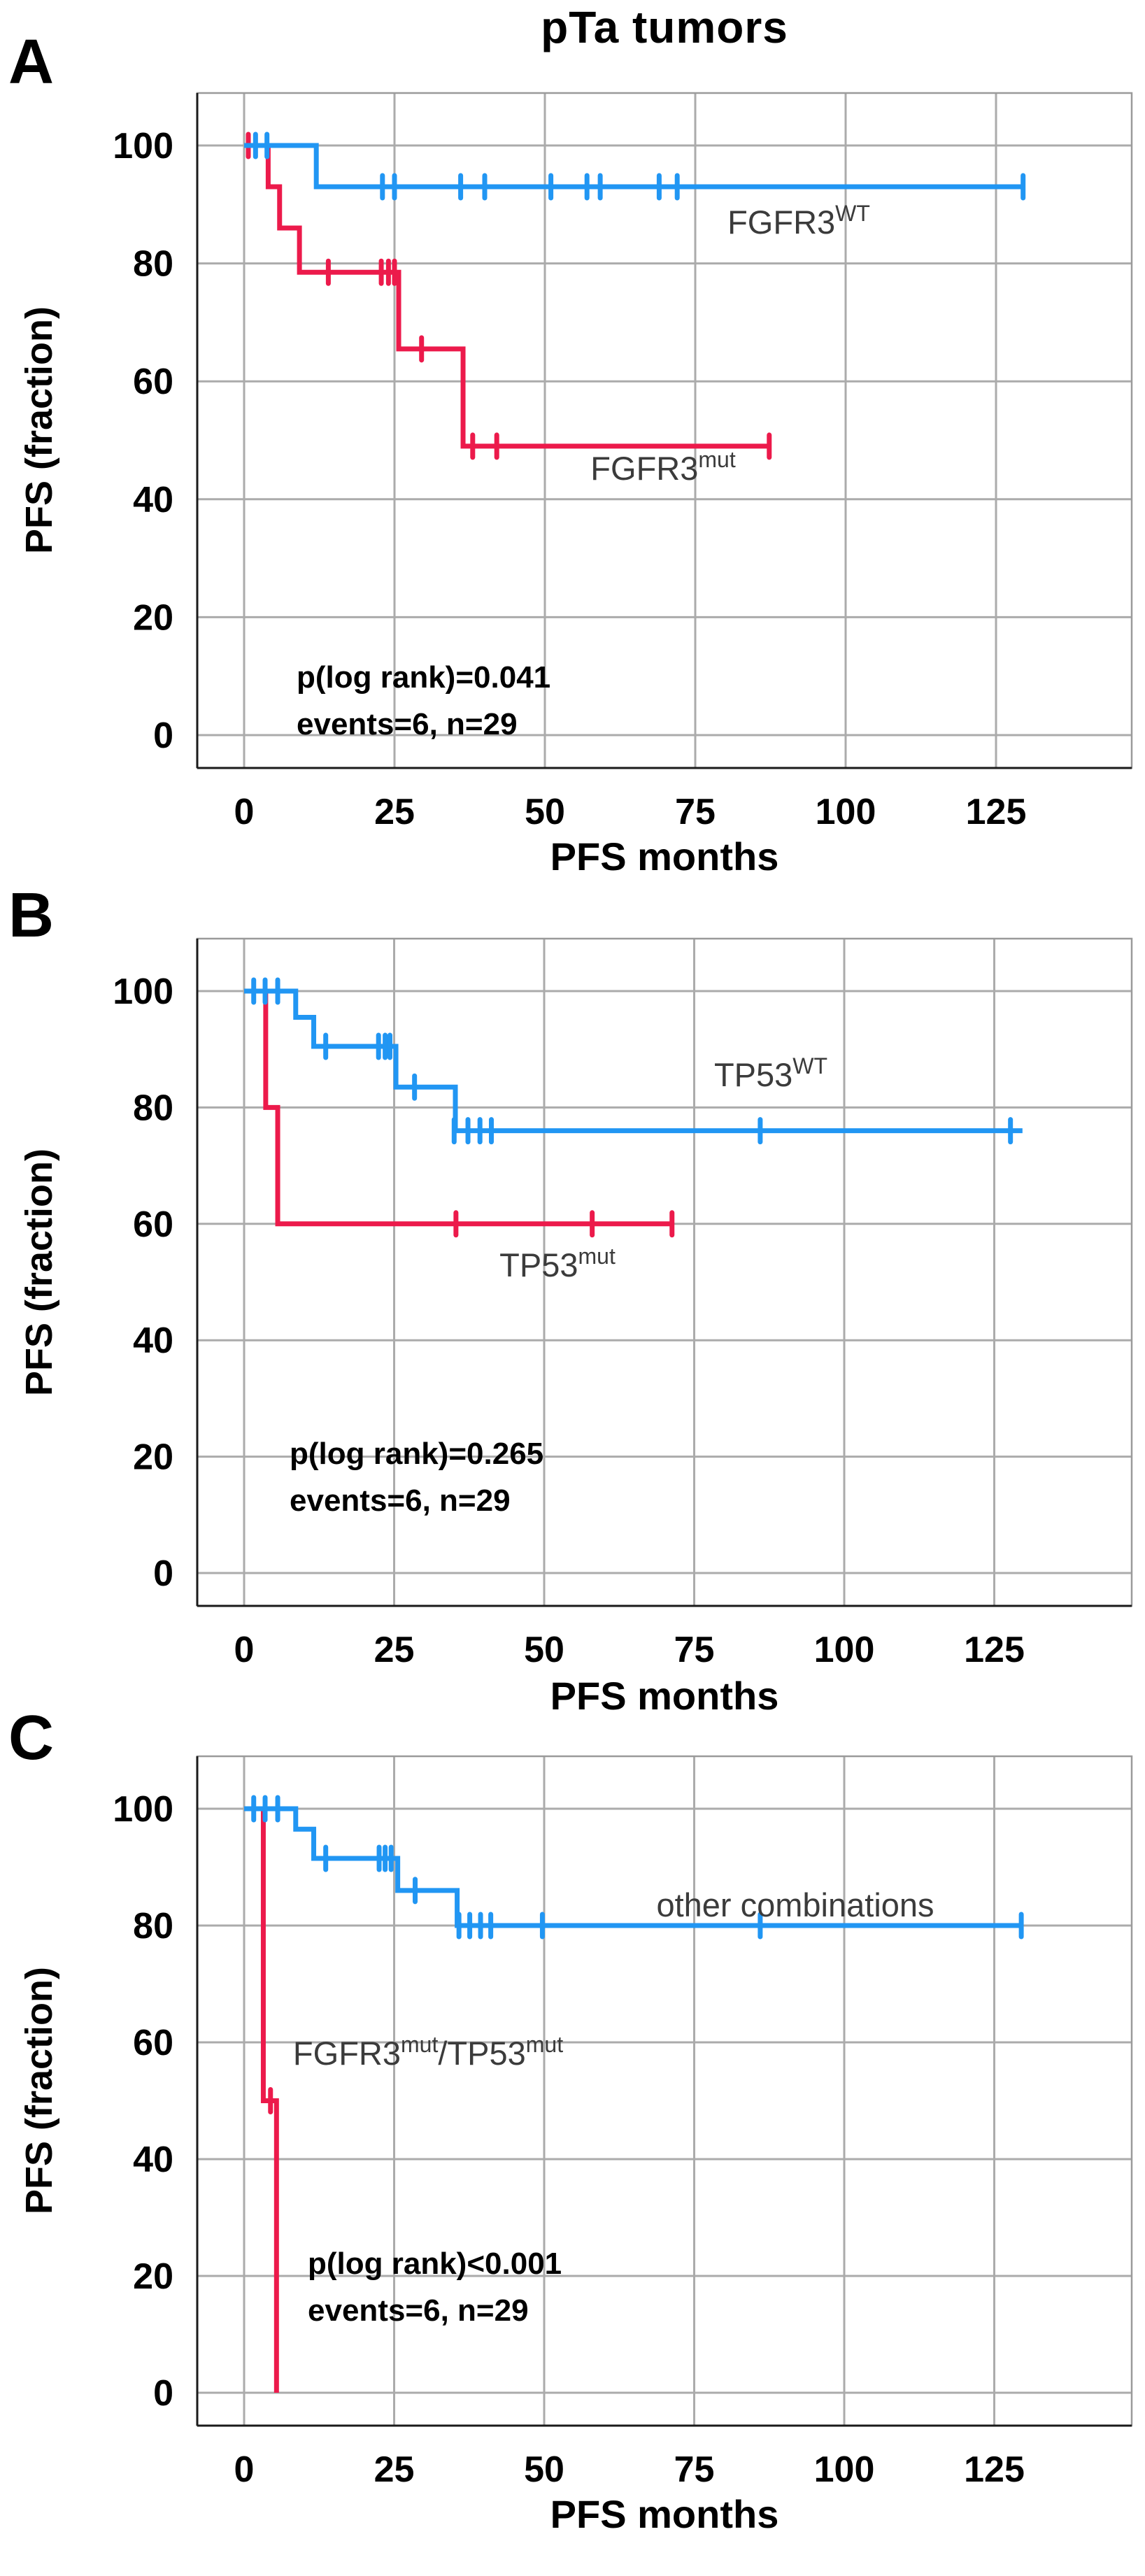  What do you see at coordinates (419, 2310) in the screenshot?
I see `events-c: events=6, n=29` at bounding box center [419, 2310].